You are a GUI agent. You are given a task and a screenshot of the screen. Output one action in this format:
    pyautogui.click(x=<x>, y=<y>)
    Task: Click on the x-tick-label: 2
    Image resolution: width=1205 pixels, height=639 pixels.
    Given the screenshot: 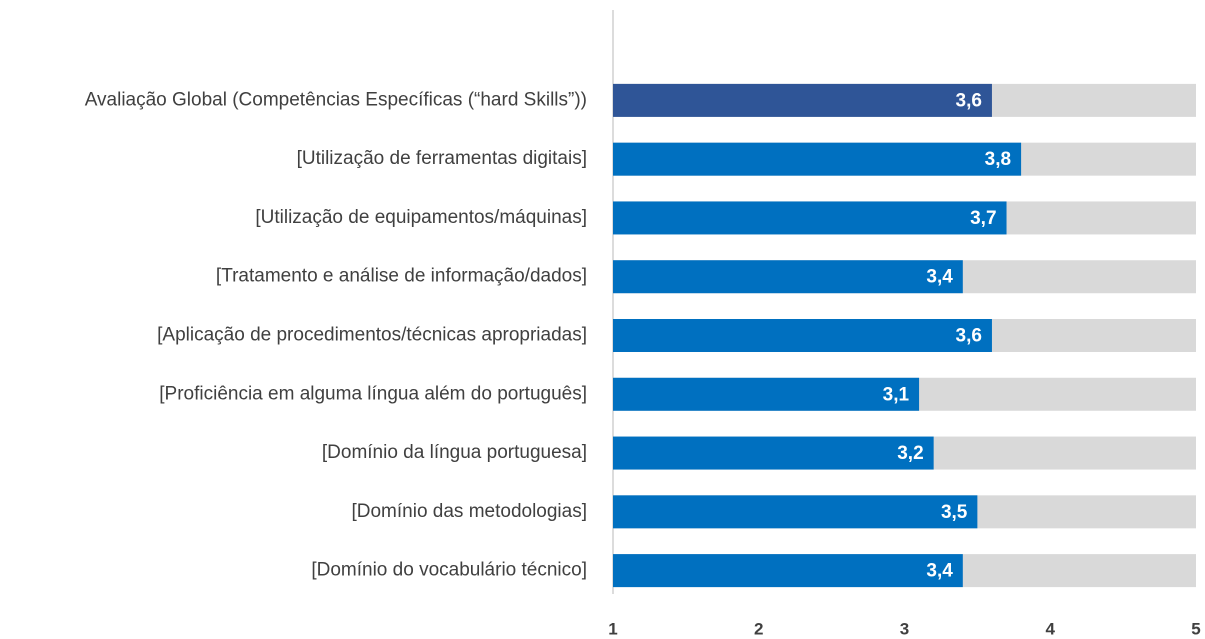 What is the action you would take?
    pyautogui.click(x=758, y=628)
    